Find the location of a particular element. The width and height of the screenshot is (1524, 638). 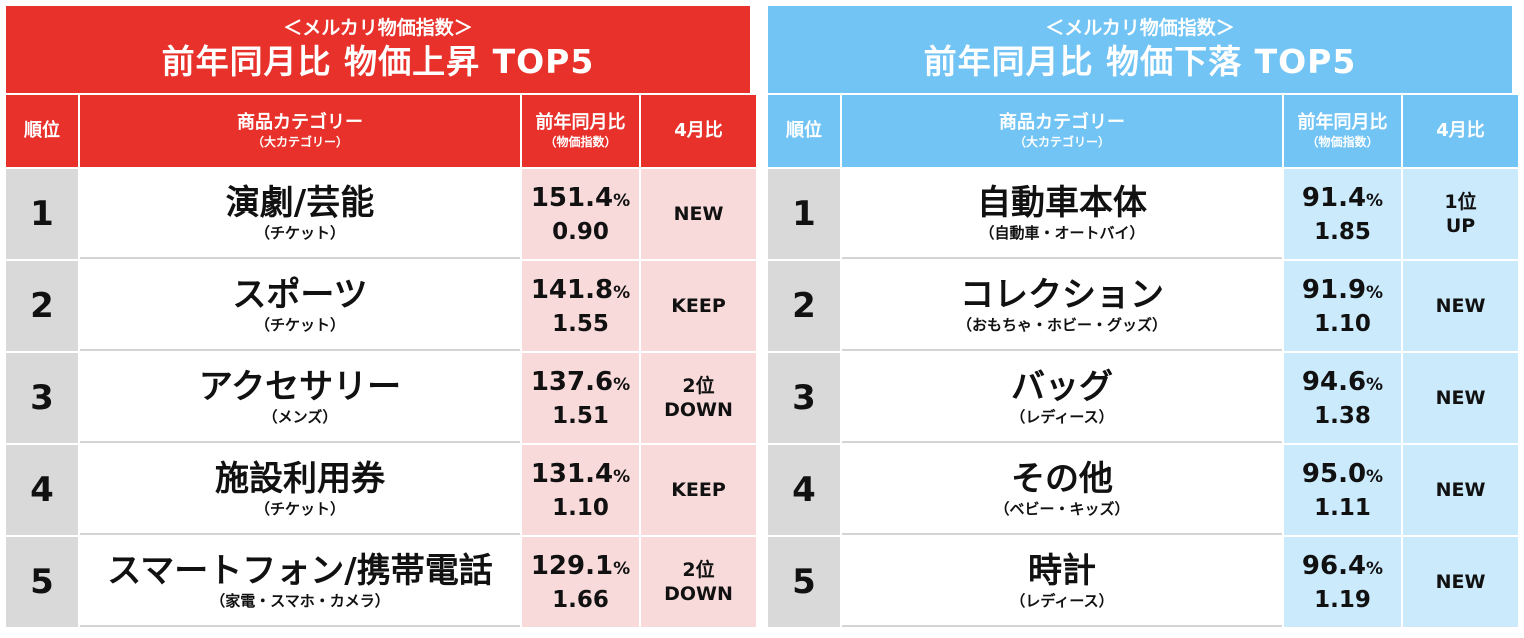

yoy-percent: 141.8% is located at coordinates (580, 289).